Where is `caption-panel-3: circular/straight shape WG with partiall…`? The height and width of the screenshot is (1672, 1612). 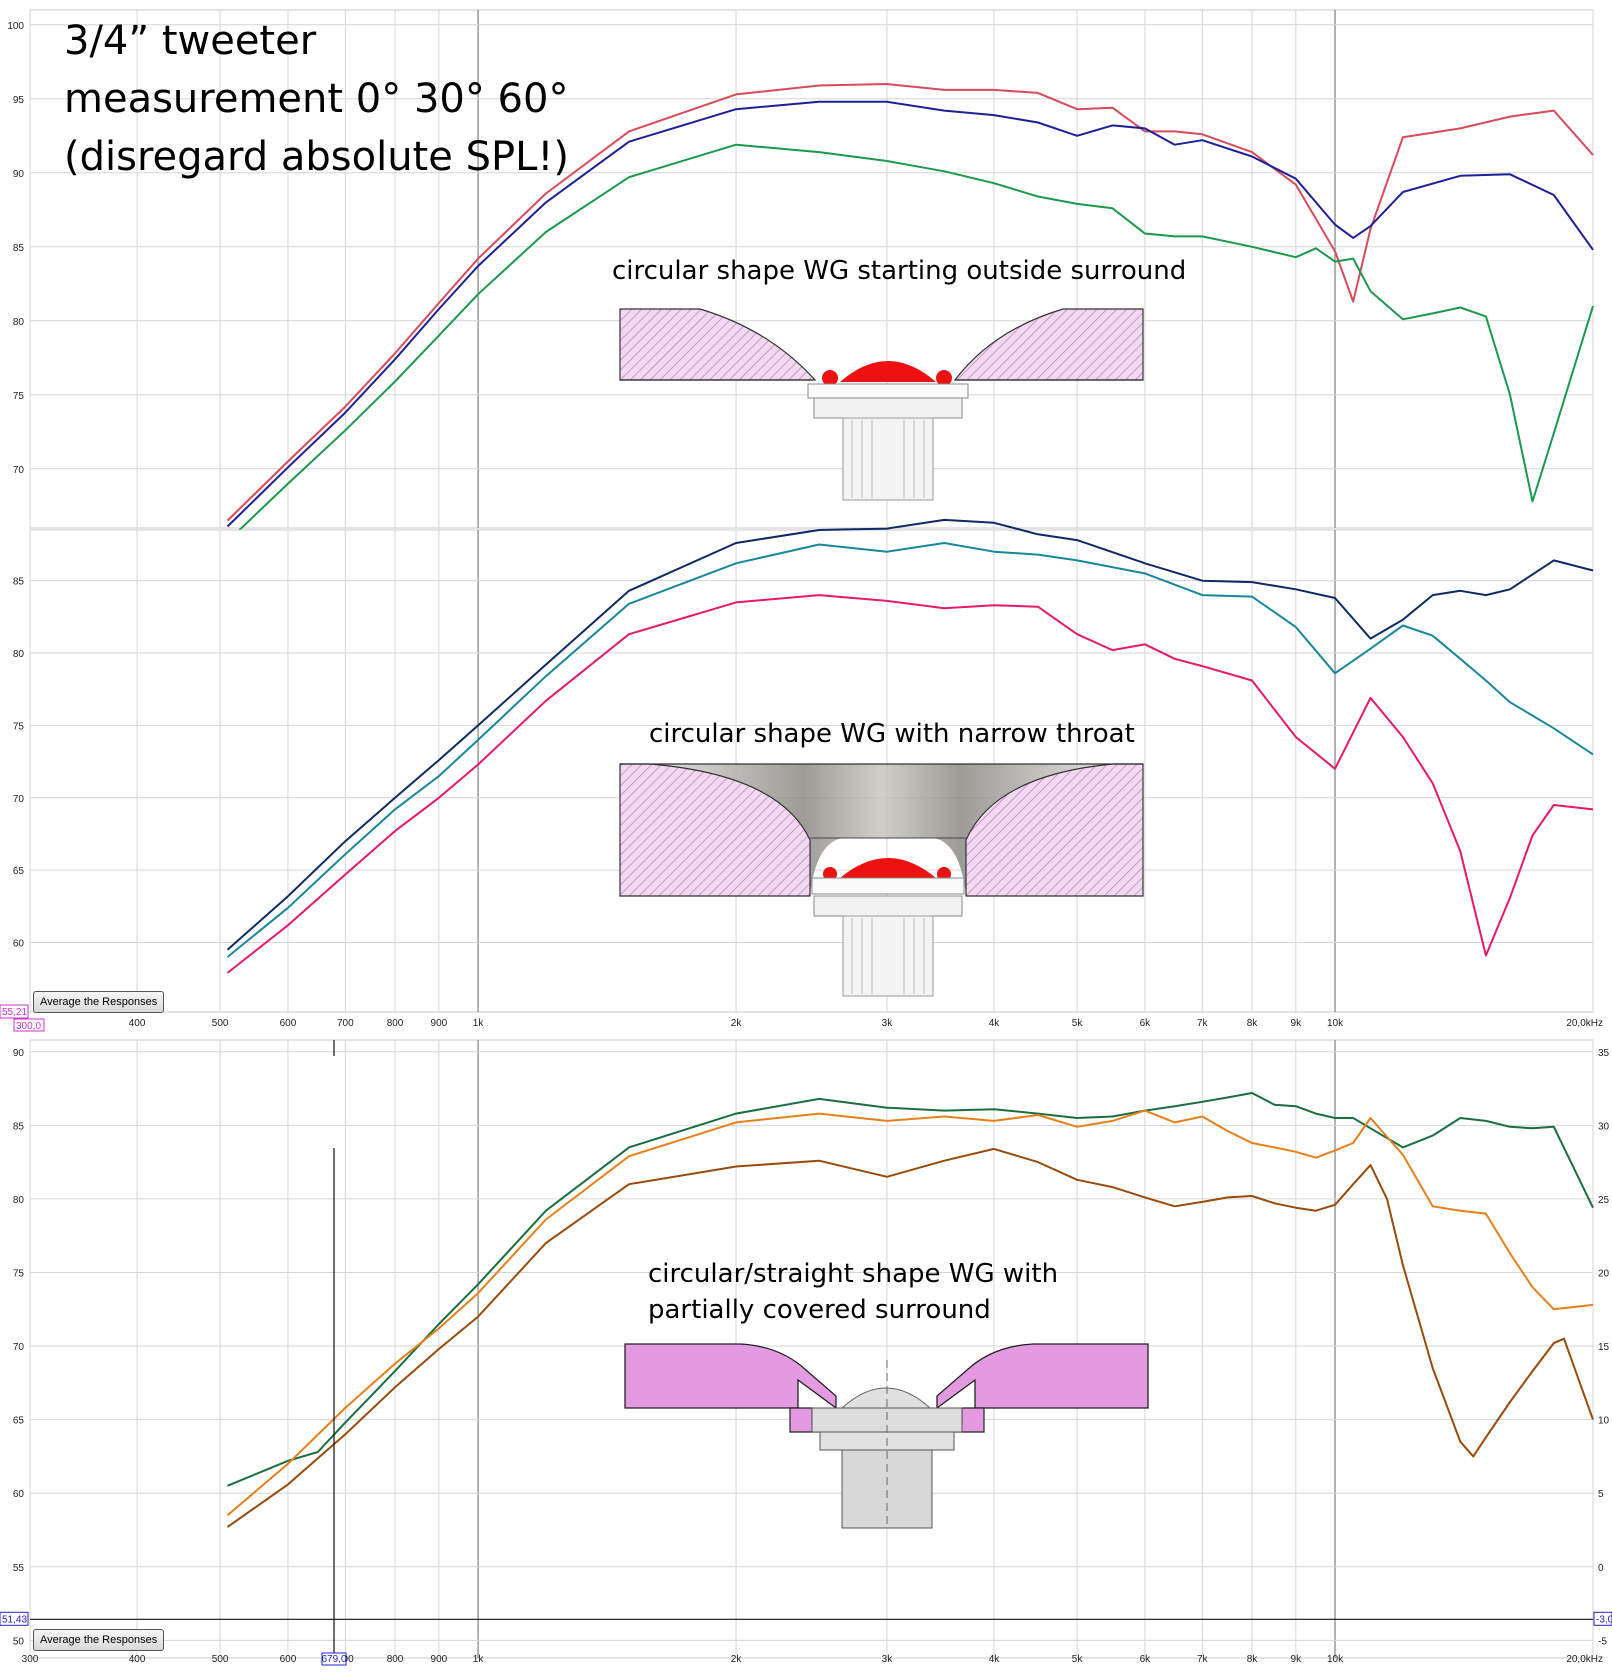 caption-panel-3: circular/straight shape WG with partiall… is located at coordinates (853, 1292).